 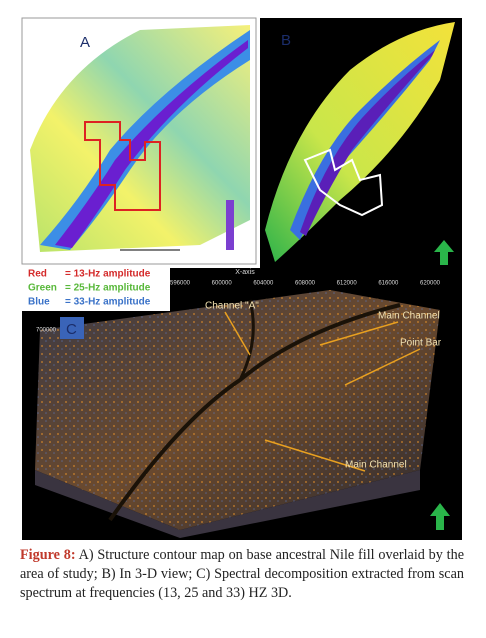 What do you see at coordinates (108, 288) in the screenshot?
I see `legend-text: = 25-Hz amplitude` at bounding box center [108, 288].